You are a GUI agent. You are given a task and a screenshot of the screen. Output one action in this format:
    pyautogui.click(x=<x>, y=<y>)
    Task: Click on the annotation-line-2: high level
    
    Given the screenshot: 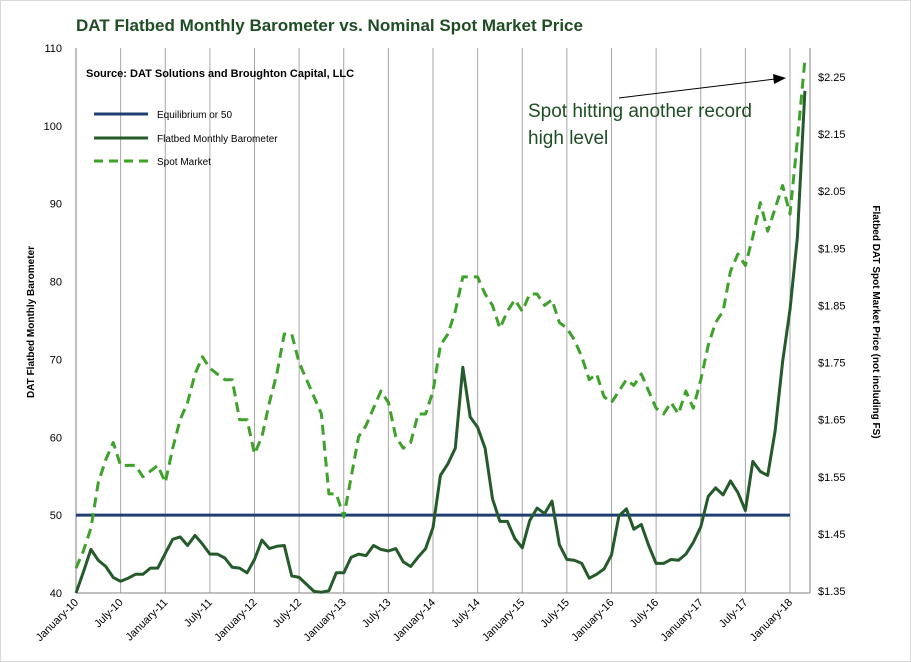 What is the action you would take?
    pyautogui.click(x=568, y=138)
    